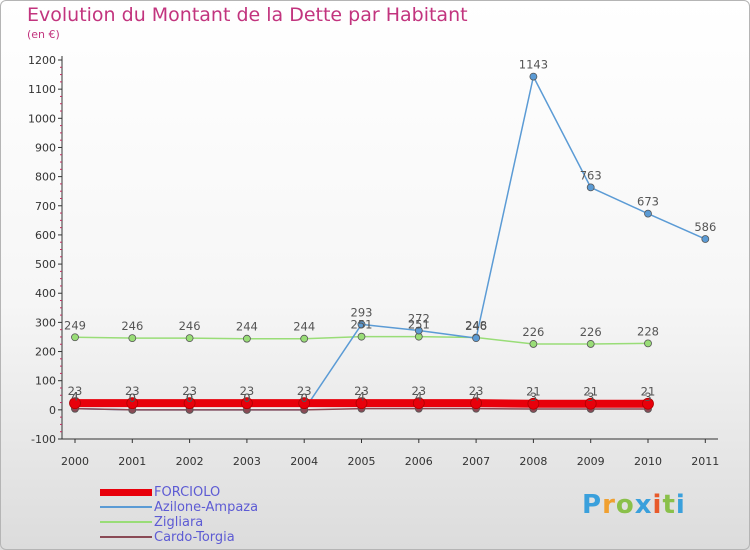 Image resolution: width=750 pixels, height=550 pixels. I want to click on legend-label-zigliara: Zigliara, so click(179, 522).